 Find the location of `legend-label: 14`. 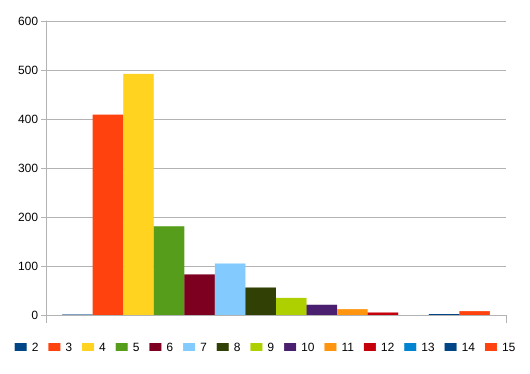

legend-label: 14 is located at coordinates (469, 347).